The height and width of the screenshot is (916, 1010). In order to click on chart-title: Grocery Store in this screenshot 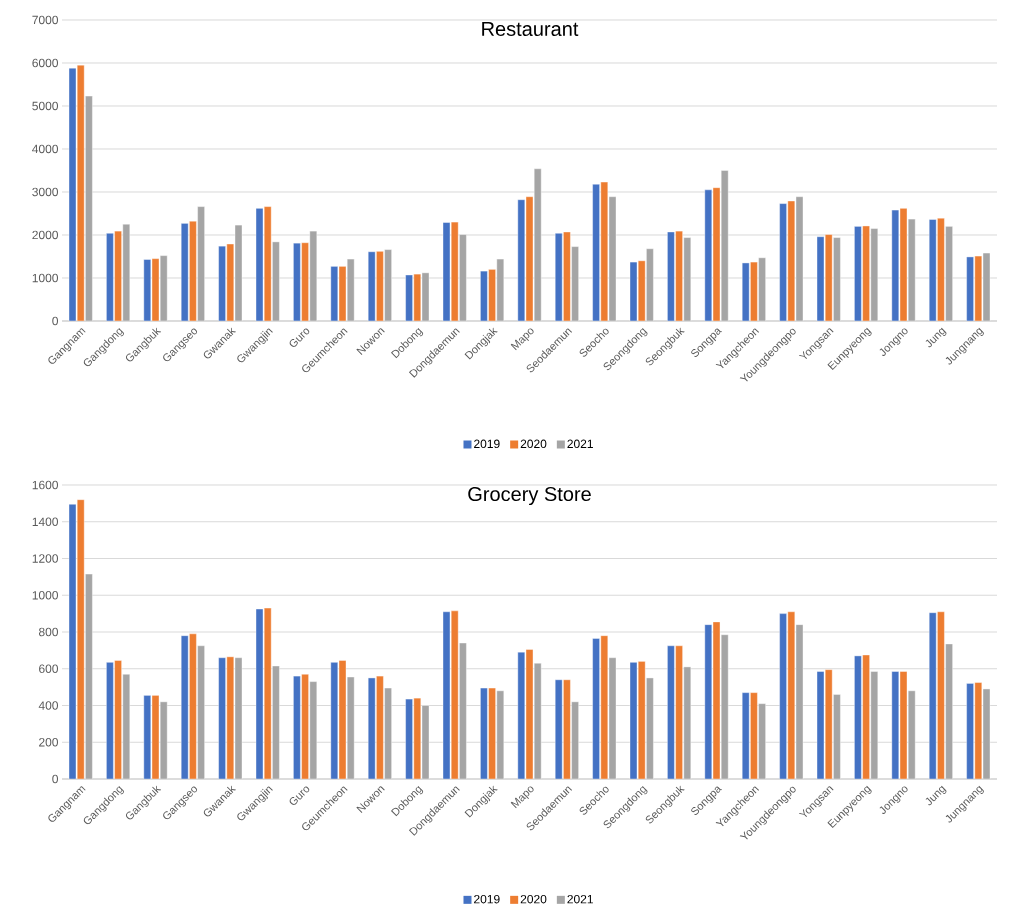, I will do `click(529, 496)`.